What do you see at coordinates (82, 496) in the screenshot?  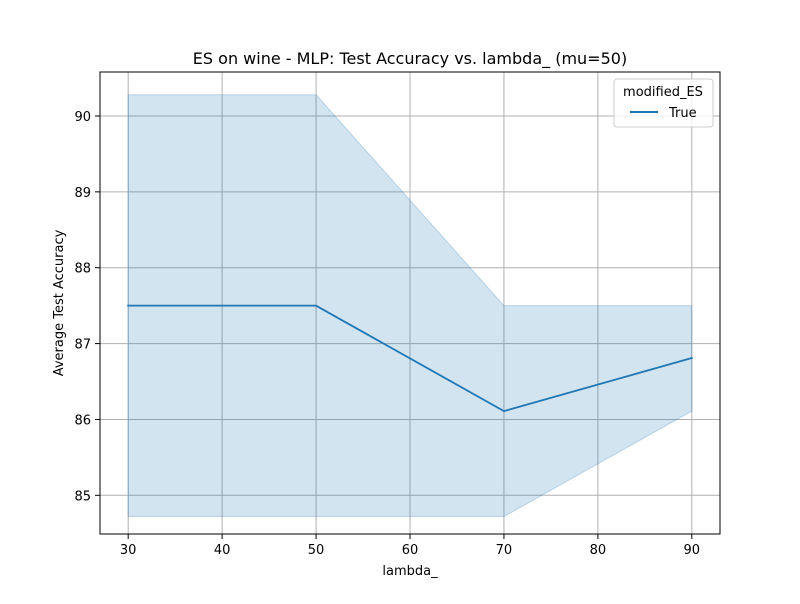 I see `y-tick-label: 85` at bounding box center [82, 496].